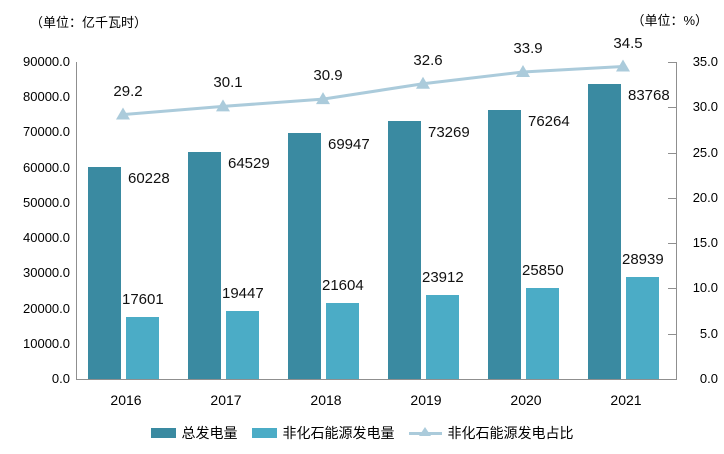 The width and height of the screenshot is (724, 454). Describe the element at coordinates (404, 249) in the screenshot. I see `bar-total-2019` at that location.